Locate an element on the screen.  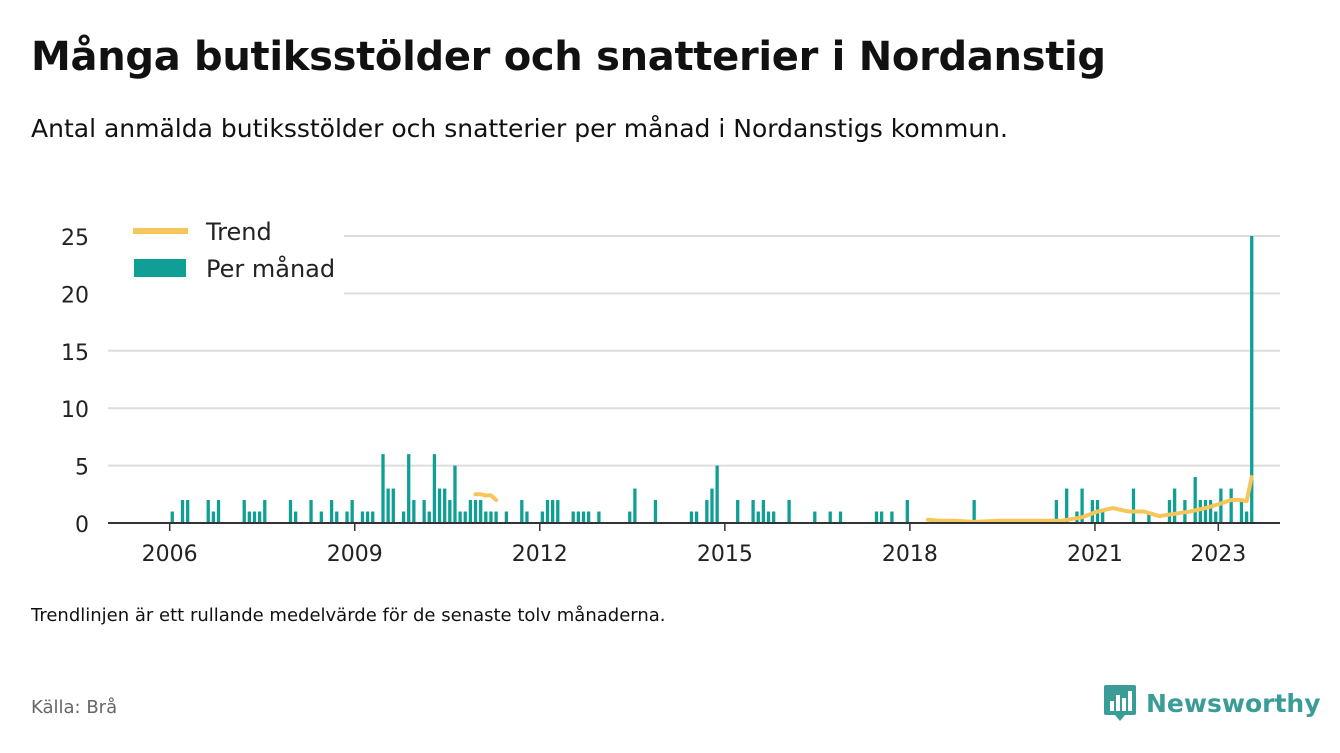
x-tick-label: 2009 is located at coordinates (355, 554).